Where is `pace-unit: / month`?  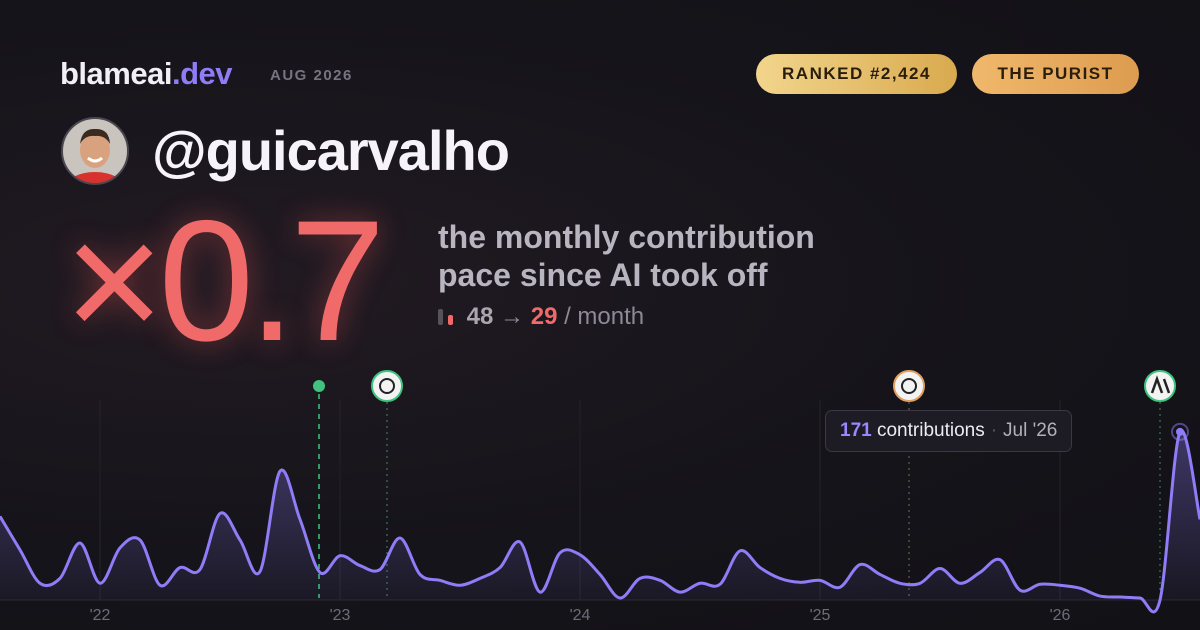
pace-unit: / month is located at coordinates (604, 316).